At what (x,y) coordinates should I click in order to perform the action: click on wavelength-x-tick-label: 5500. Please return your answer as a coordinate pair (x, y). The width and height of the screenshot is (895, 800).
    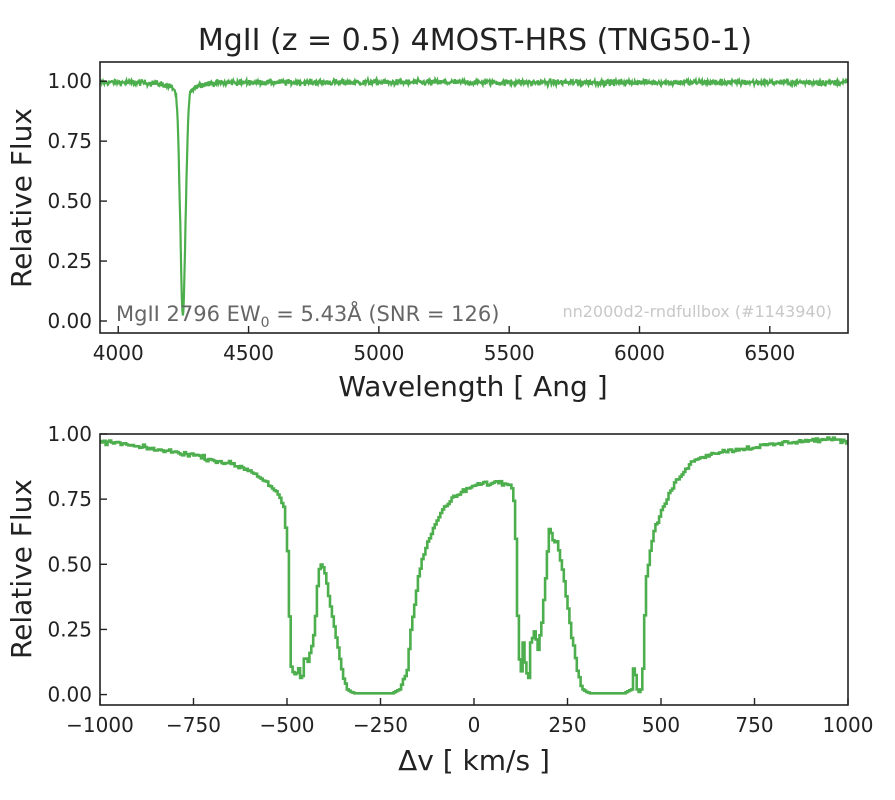
    Looking at the image, I should click on (509, 353).